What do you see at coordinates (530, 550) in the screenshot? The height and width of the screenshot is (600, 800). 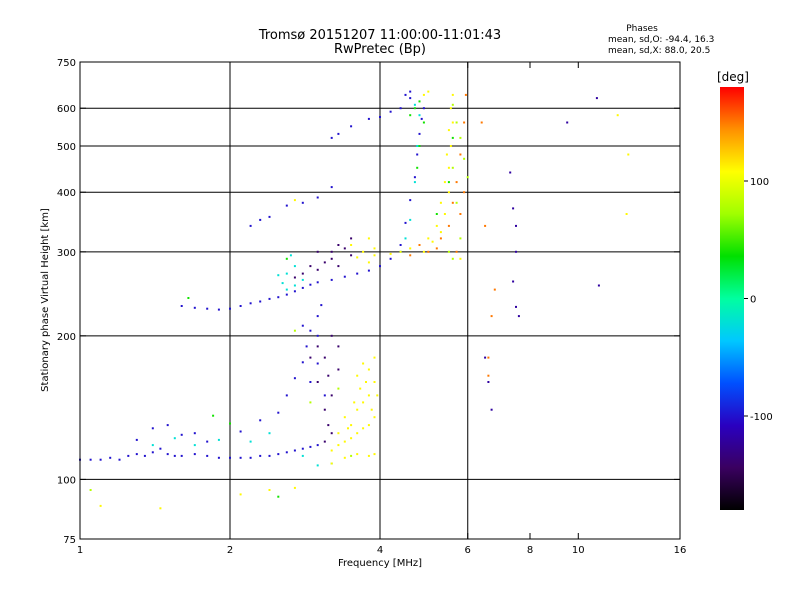 I see `x-tick-label: 8` at bounding box center [530, 550].